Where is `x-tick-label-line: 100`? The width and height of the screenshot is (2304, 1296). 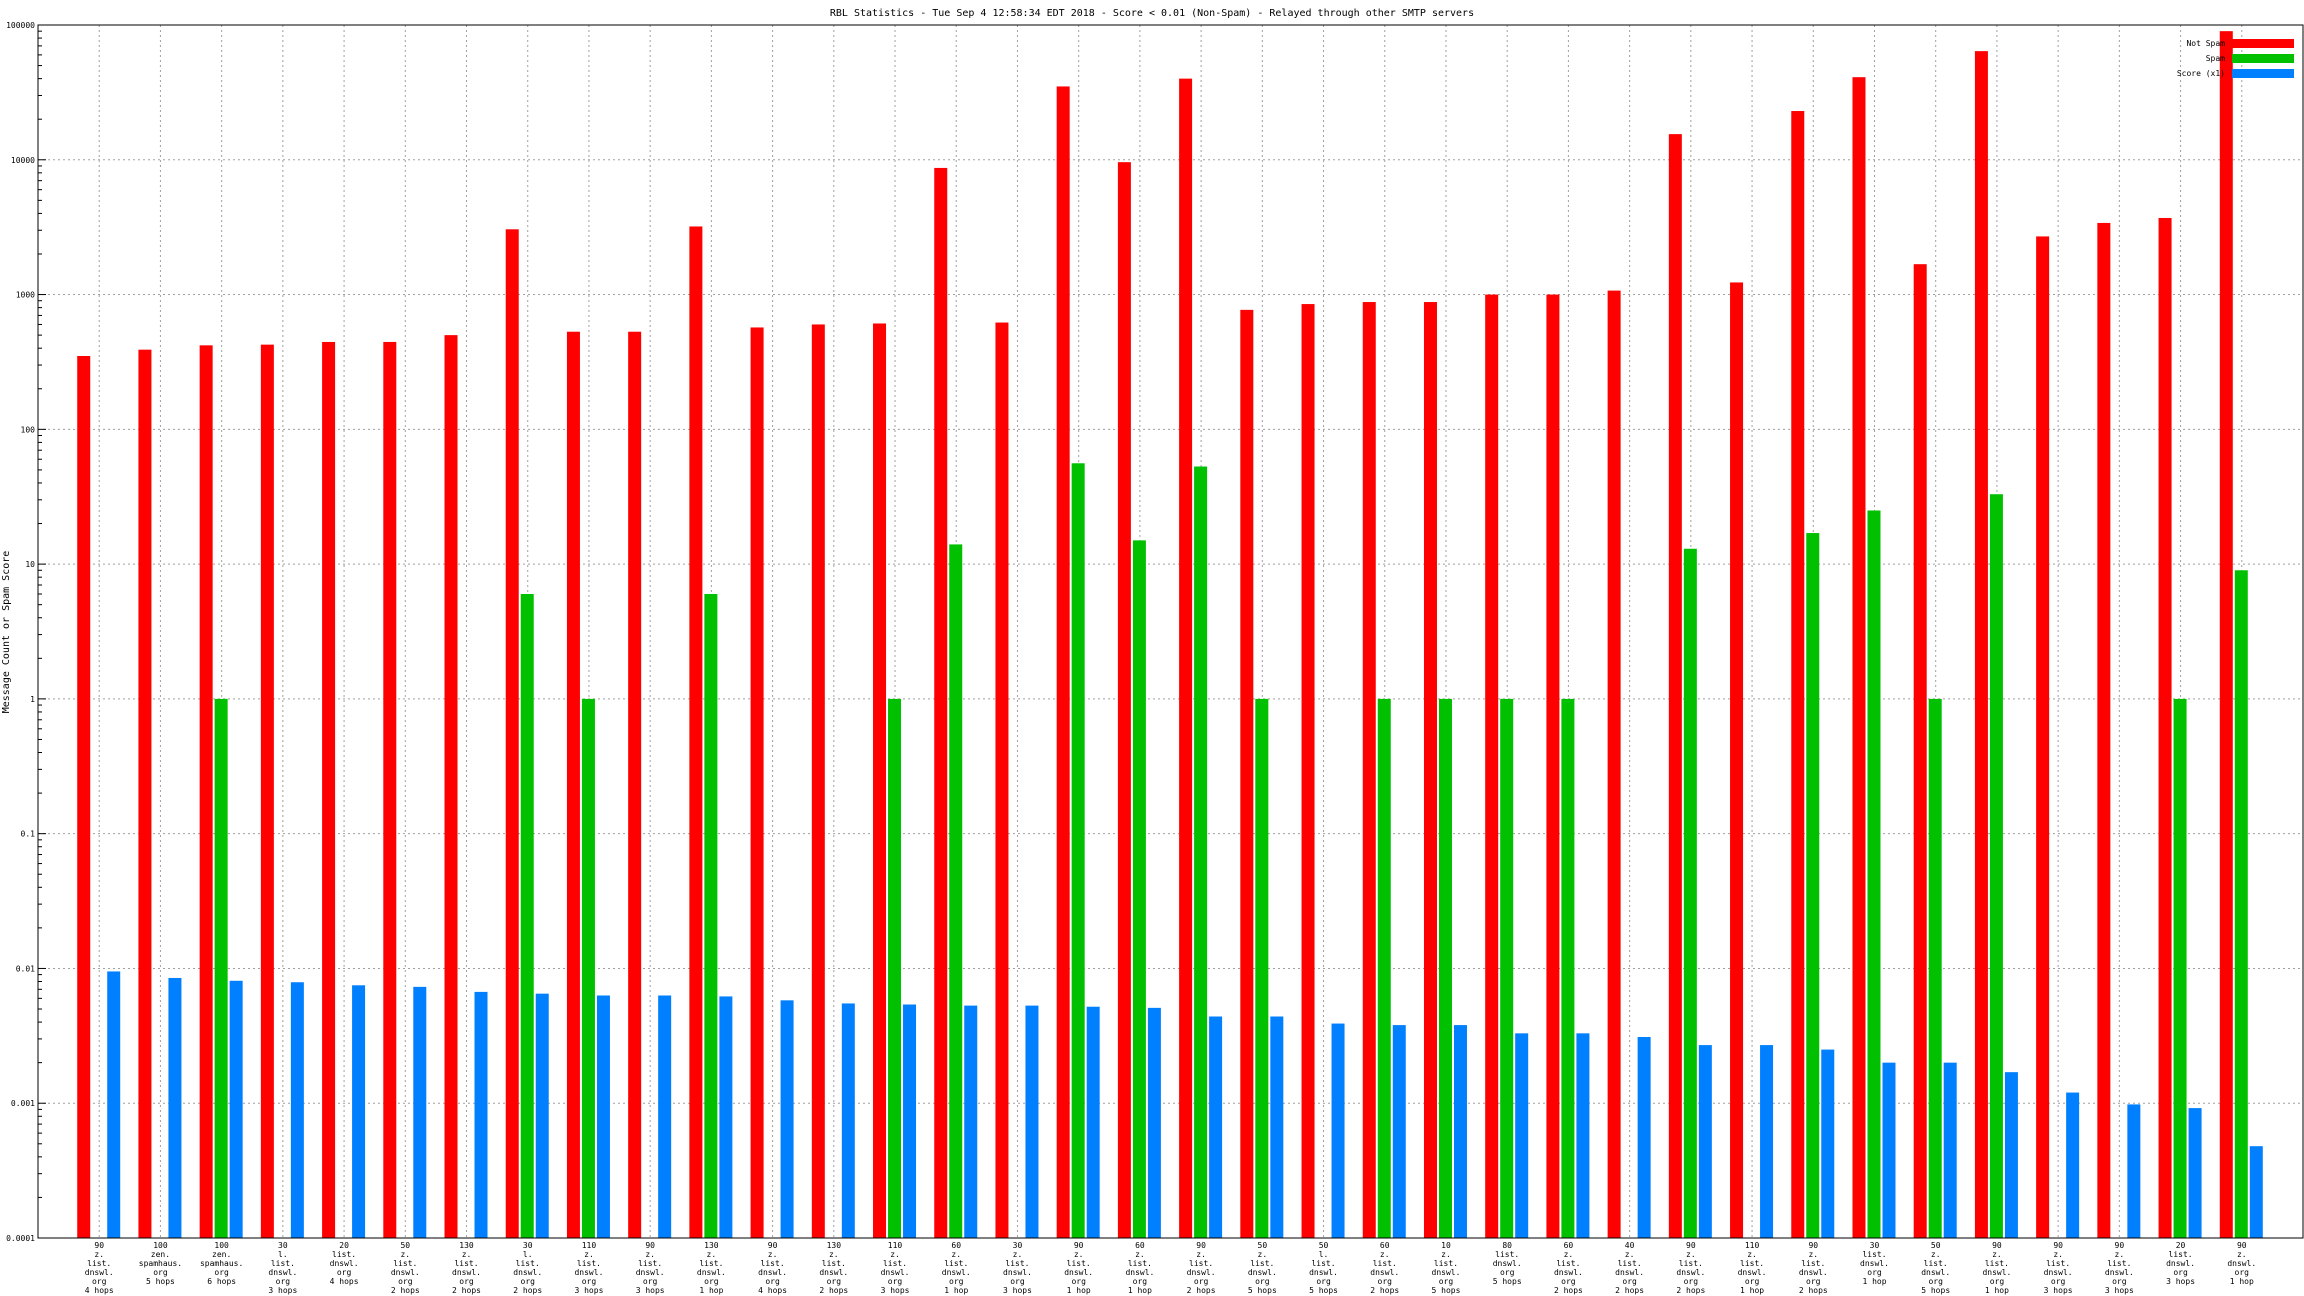 x-tick-label-line: 100 is located at coordinates (221, 1245).